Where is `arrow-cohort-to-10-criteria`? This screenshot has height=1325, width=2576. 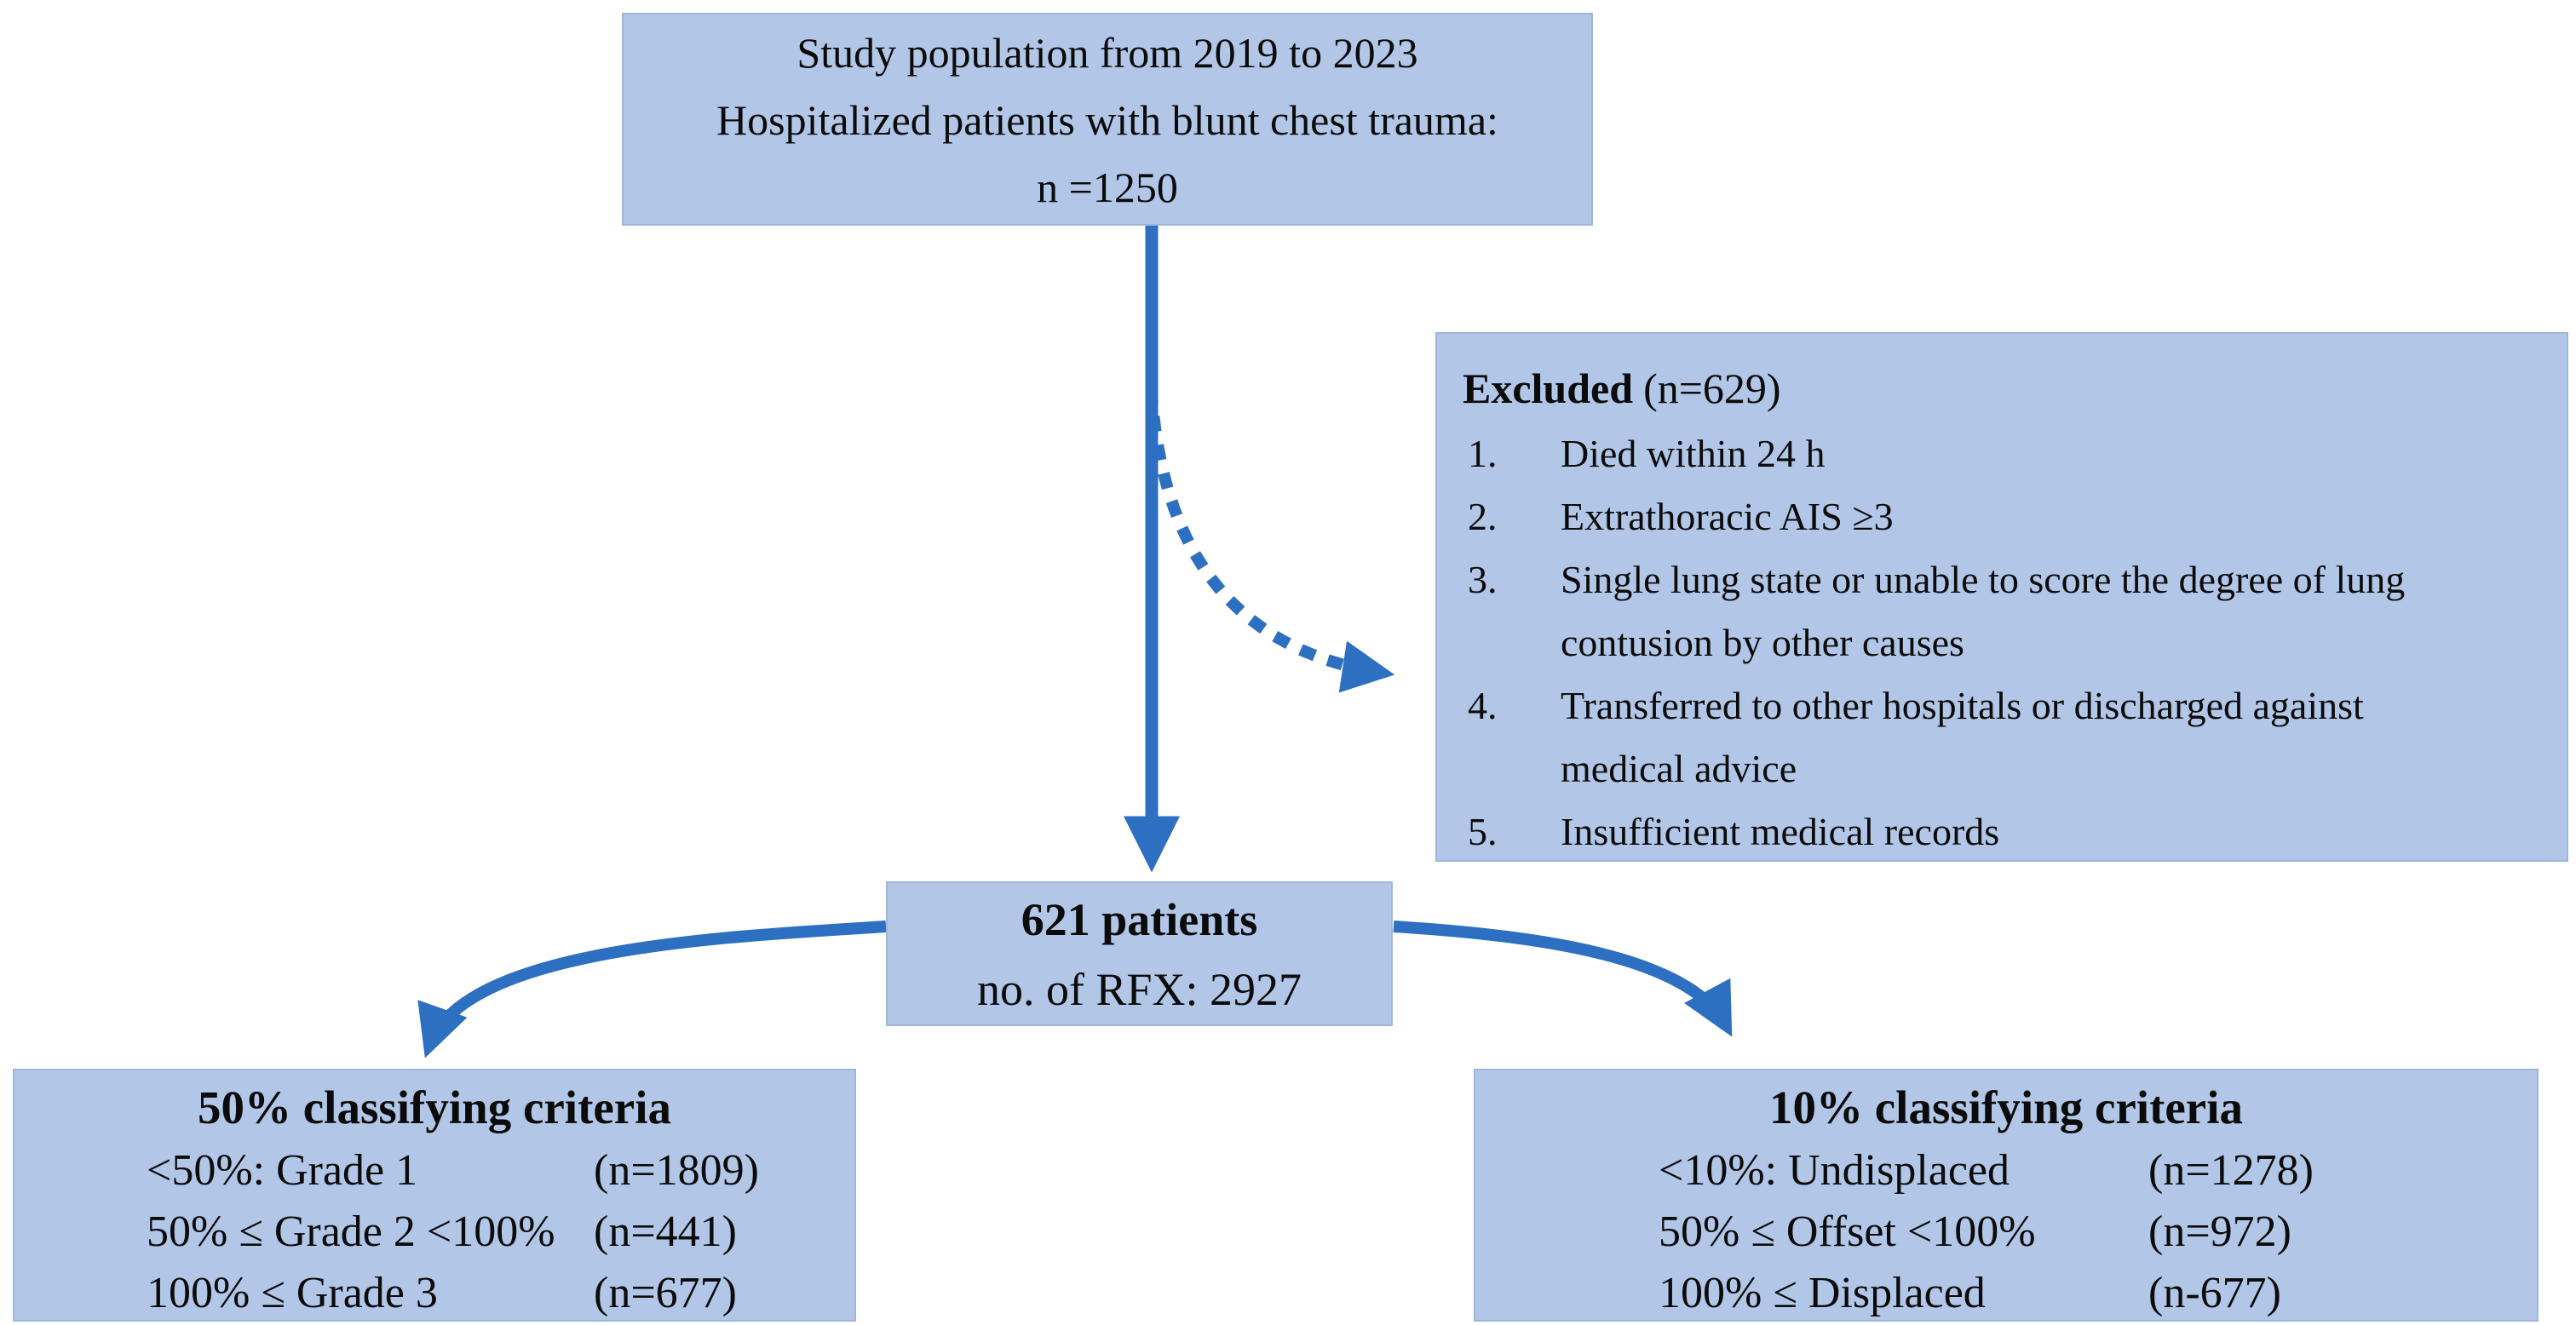 arrow-cohort-to-10-criteria is located at coordinates (1563, 979).